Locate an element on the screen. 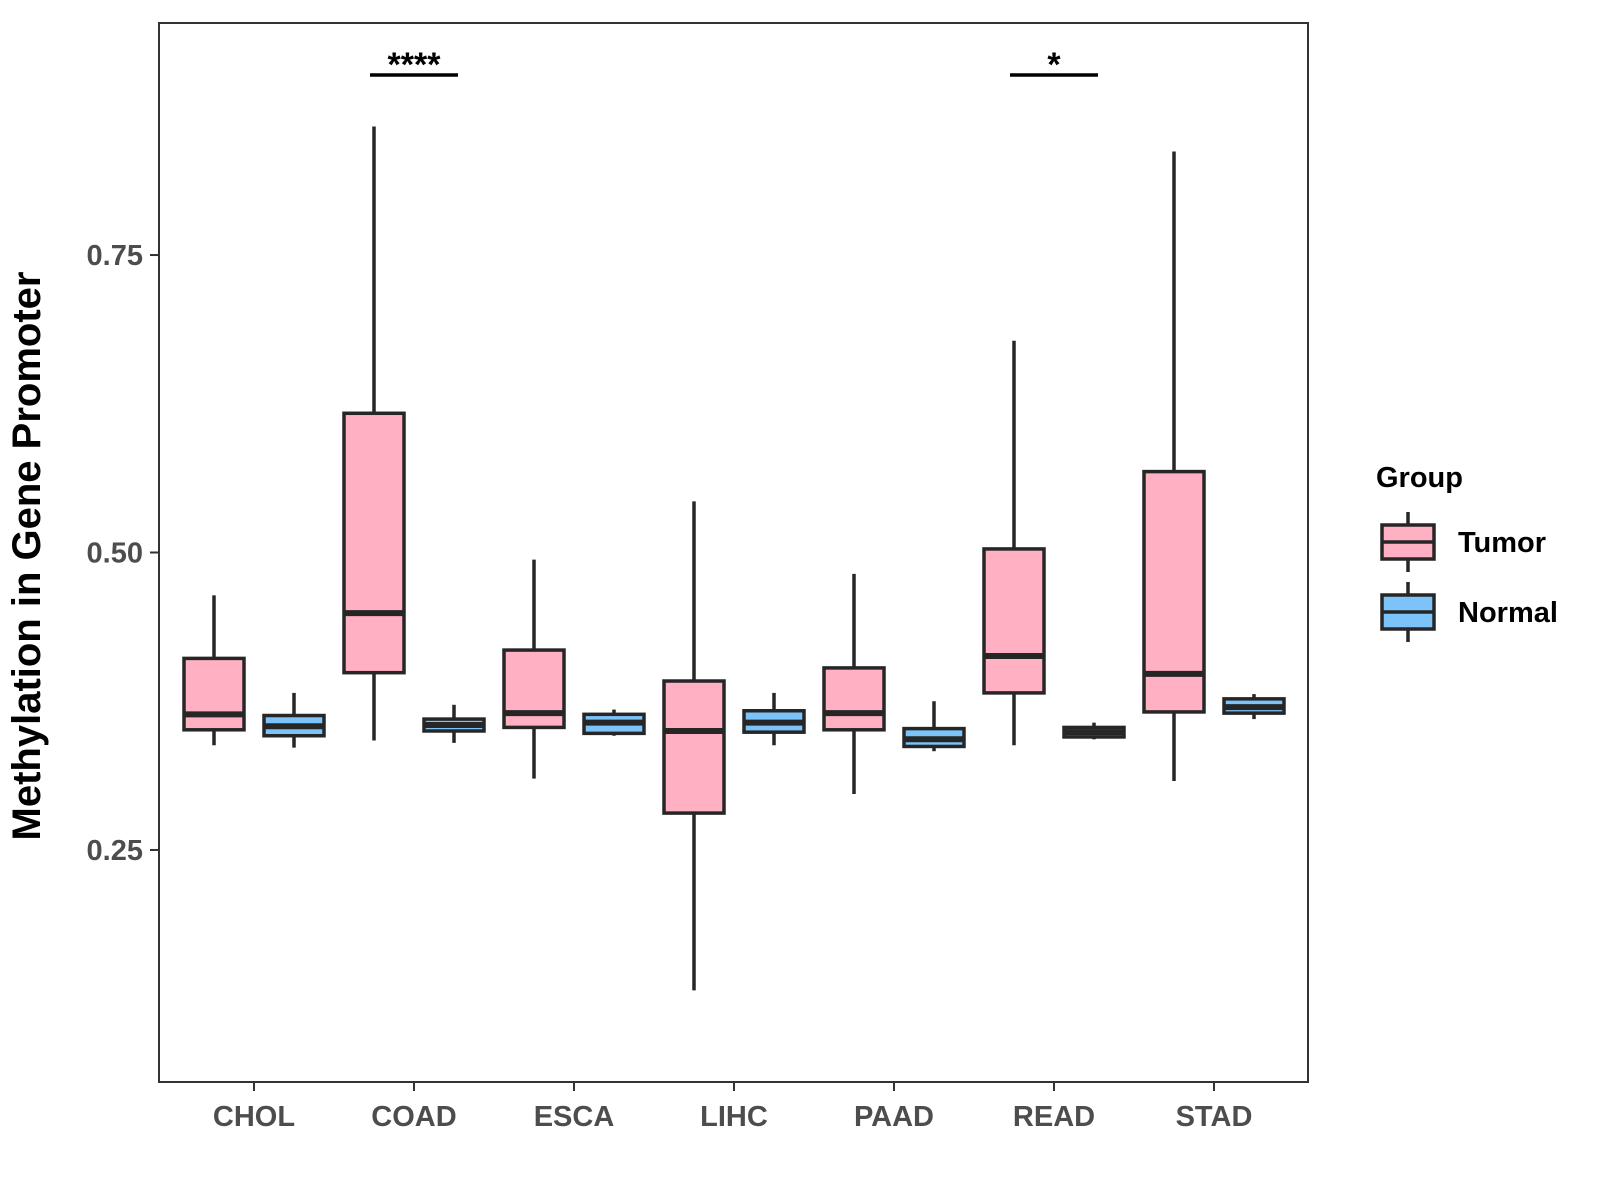 This screenshot has height=1200, width=1600. box-normal-read is located at coordinates (1094, 731).